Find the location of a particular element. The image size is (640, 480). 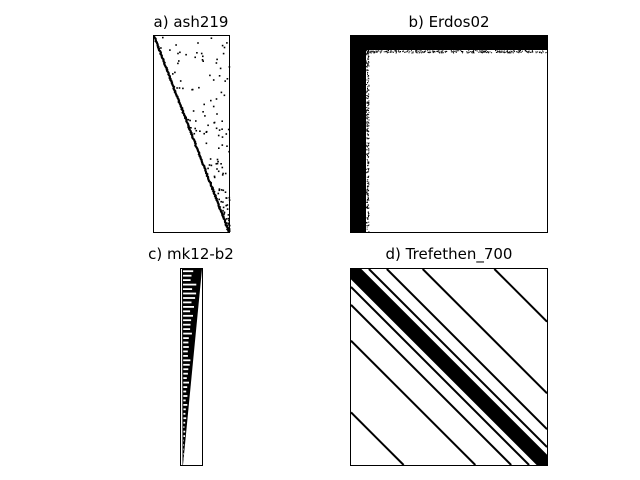

wedge-body is located at coordinates (192, 367).